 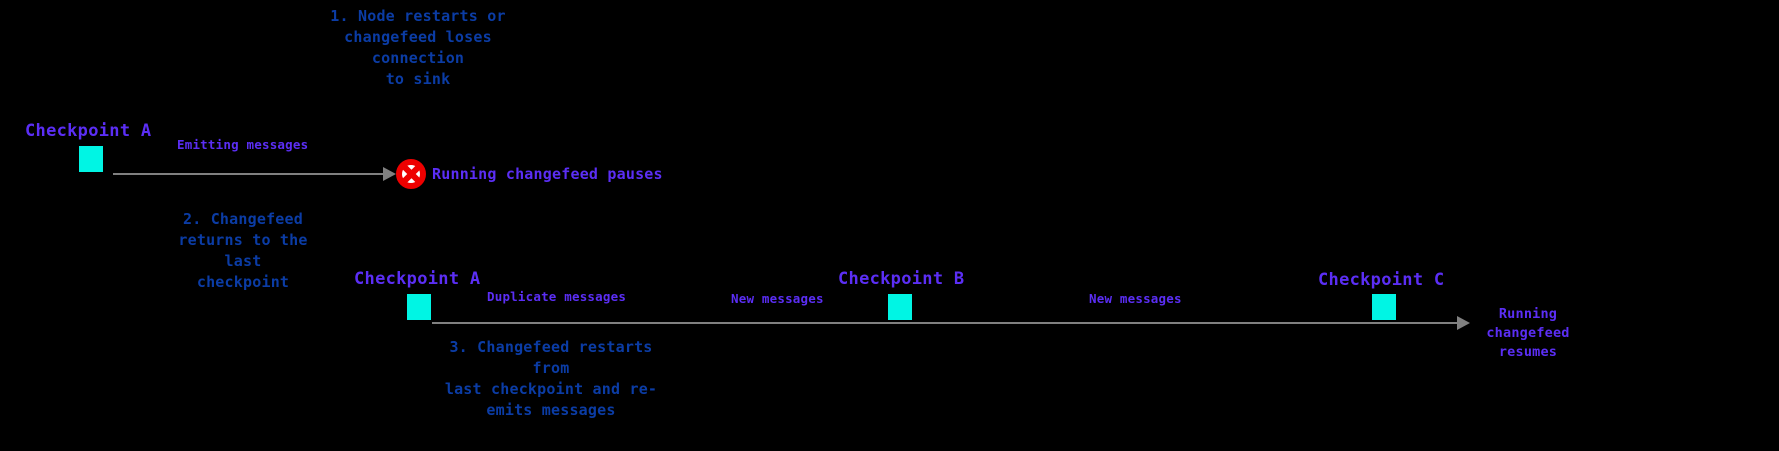 I want to click on error-circle-x-icon, so click(x=411, y=174).